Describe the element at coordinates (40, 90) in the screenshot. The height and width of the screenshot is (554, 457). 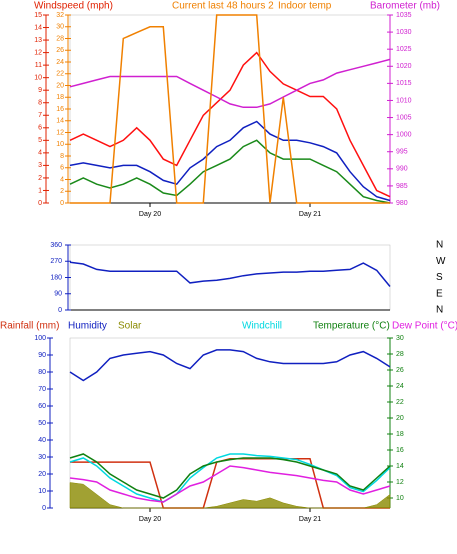
I see `axis-tick-label: 9` at that location.